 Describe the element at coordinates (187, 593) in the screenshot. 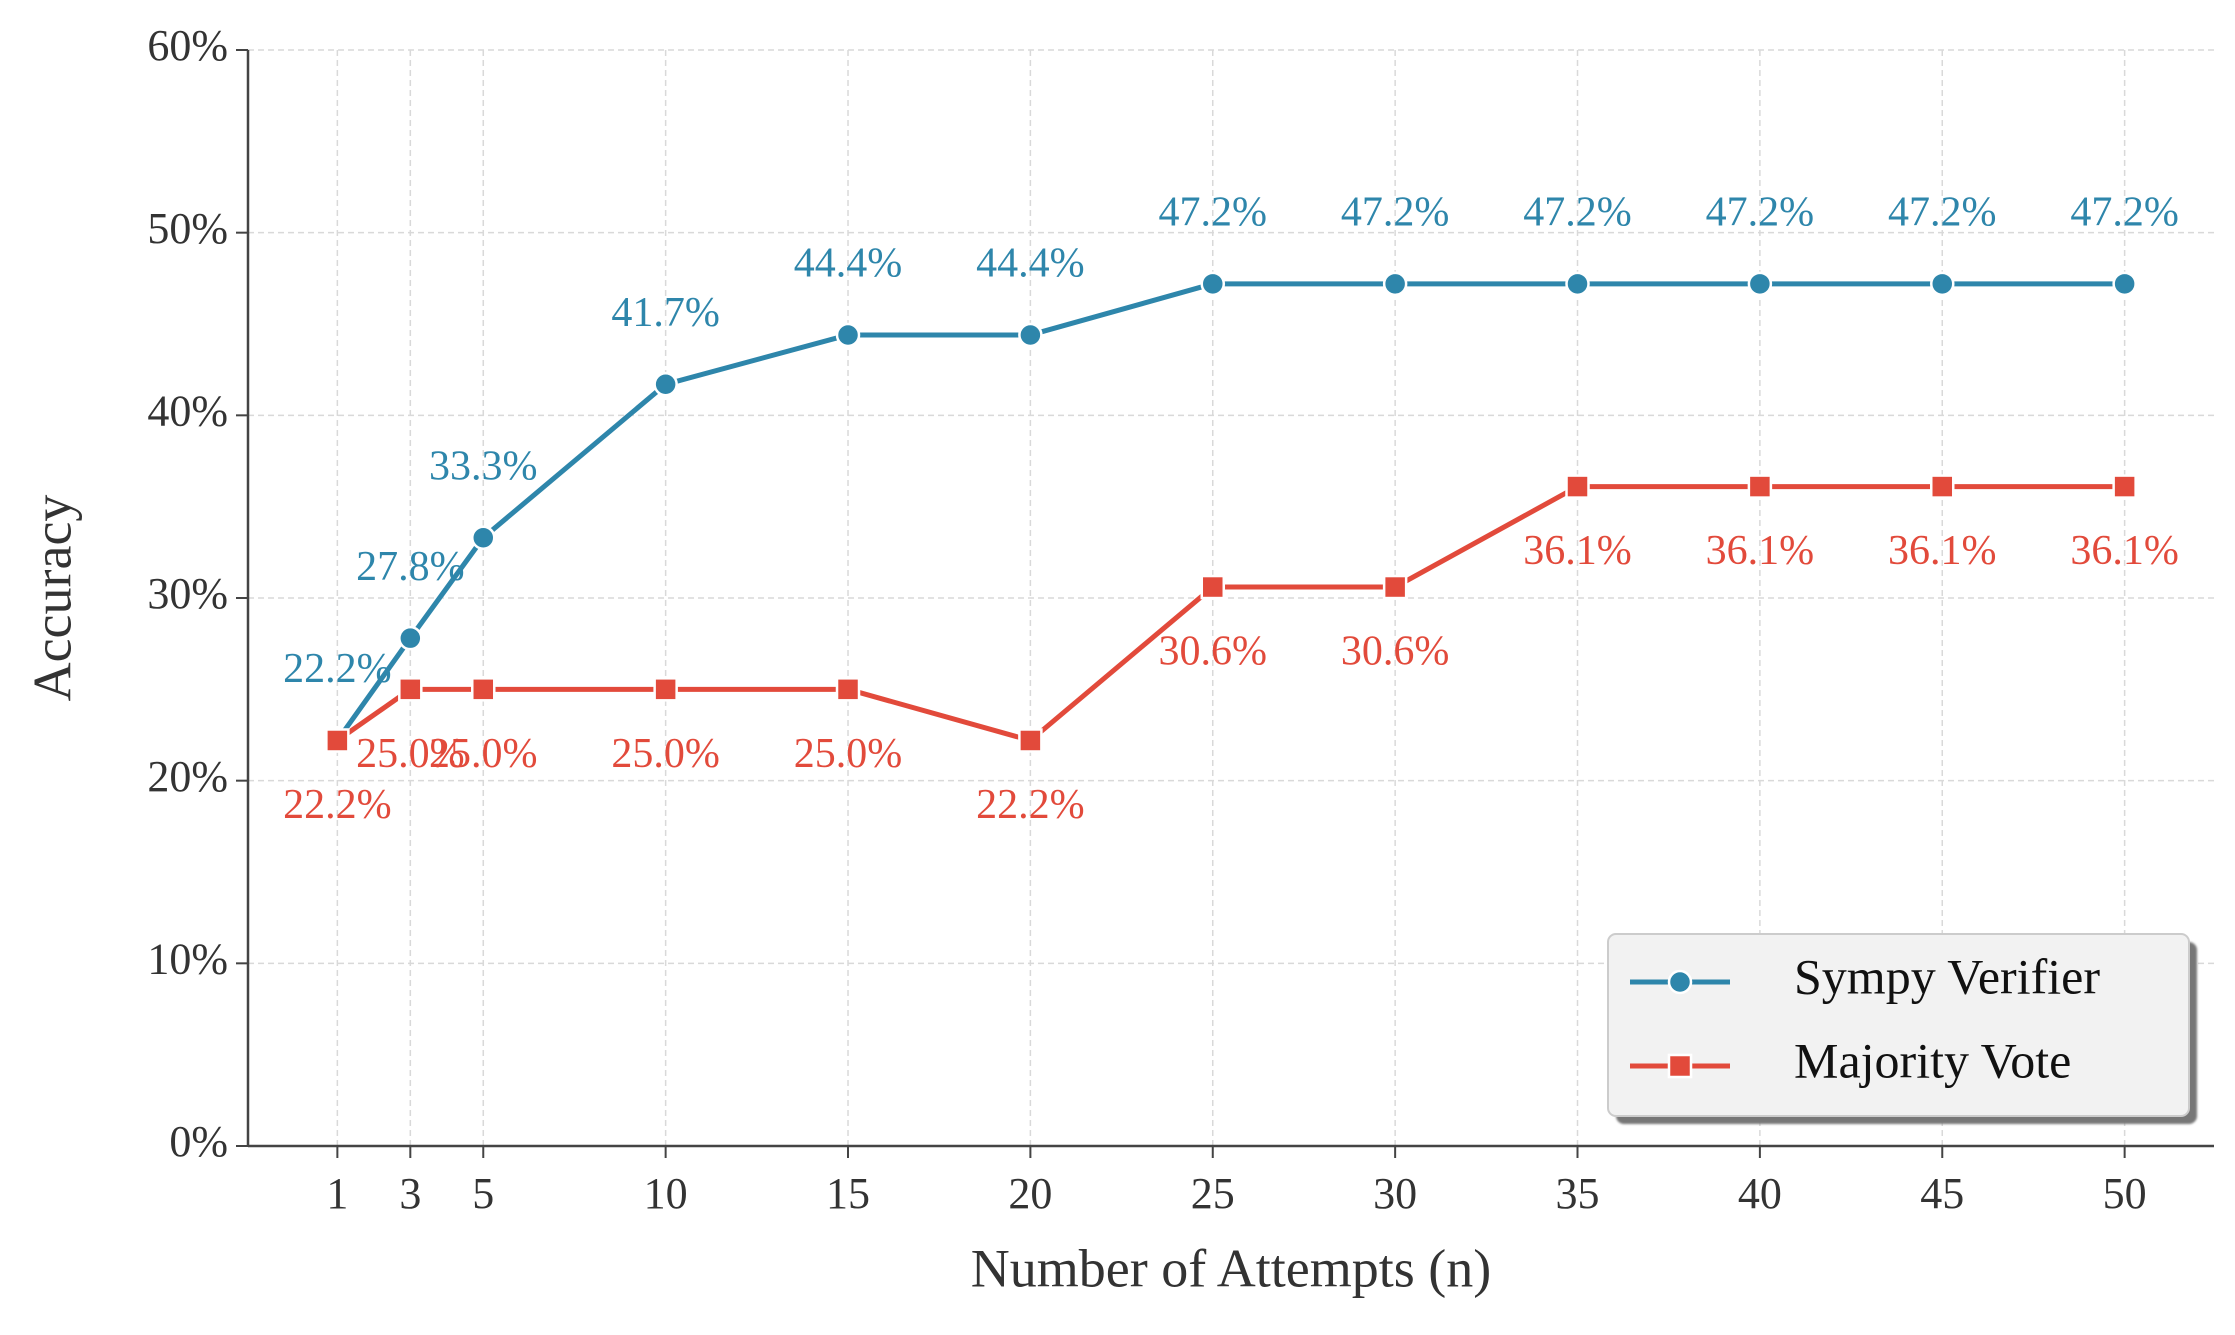

I see `y-tick-label: 30%` at that location.